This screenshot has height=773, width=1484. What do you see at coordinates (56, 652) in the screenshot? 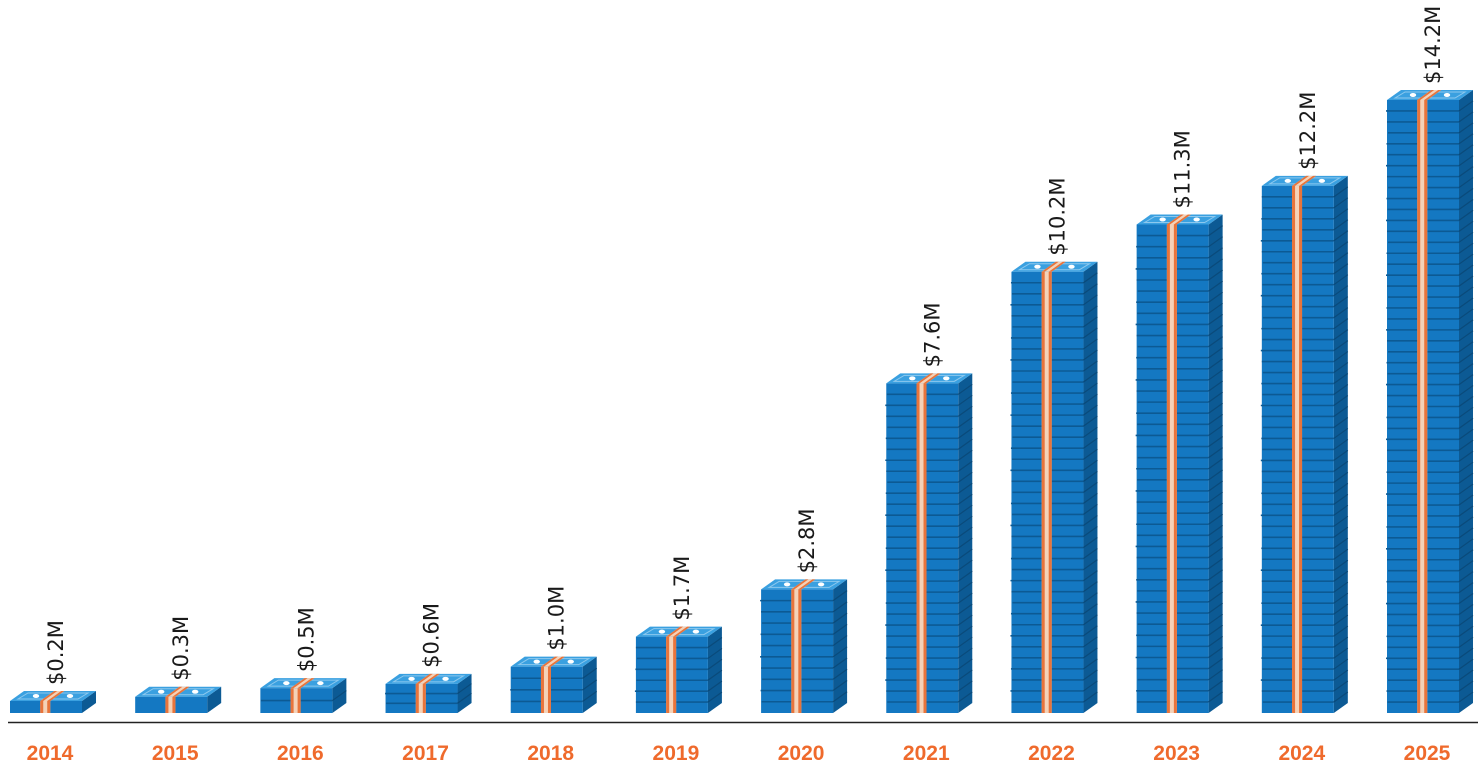
I see `value-label-2014: $0.2M` at bounding box center [56, 652].